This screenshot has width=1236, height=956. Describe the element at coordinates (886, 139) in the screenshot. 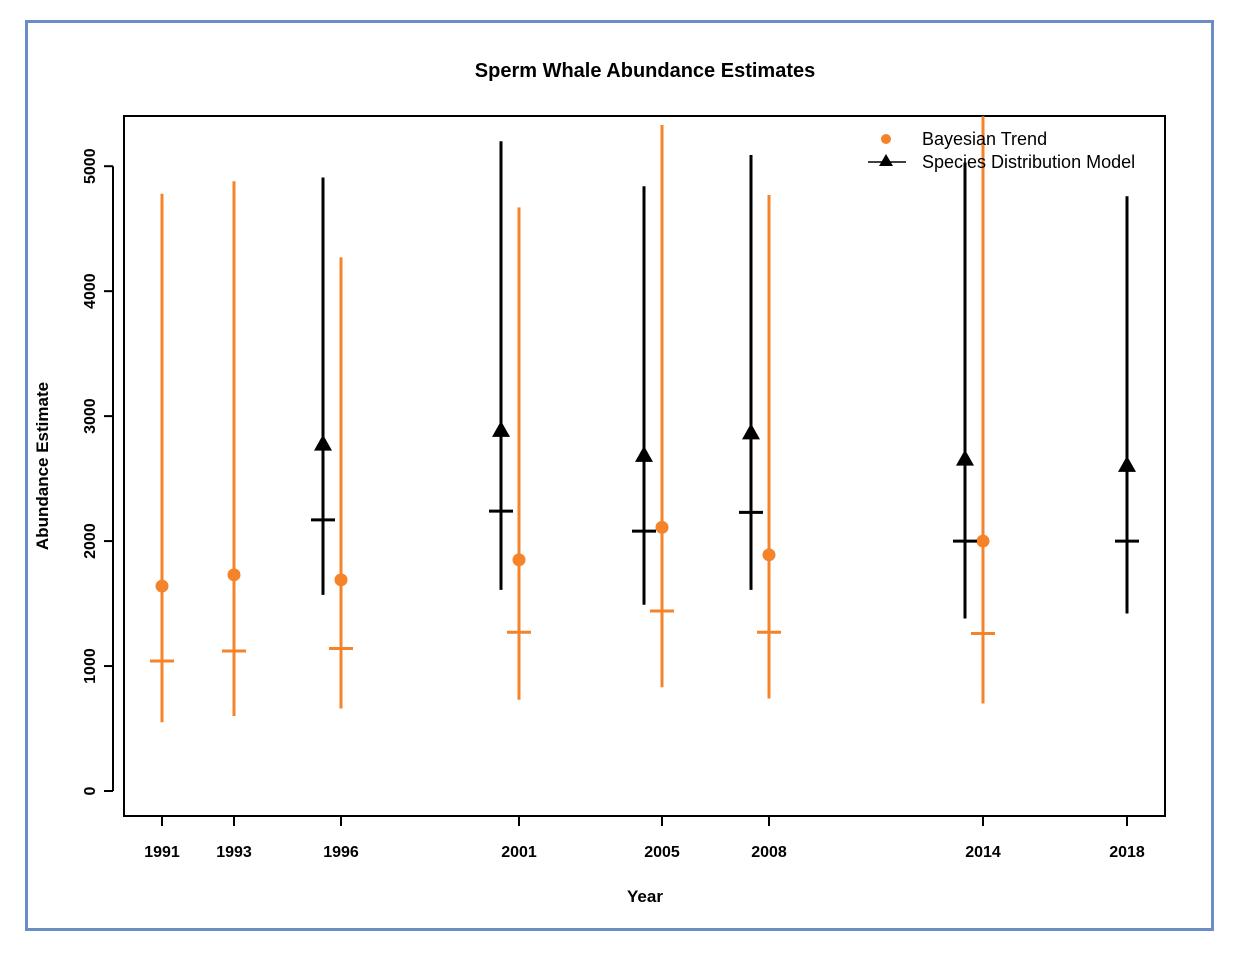

I see `legend-bayesian-marker` at that location.